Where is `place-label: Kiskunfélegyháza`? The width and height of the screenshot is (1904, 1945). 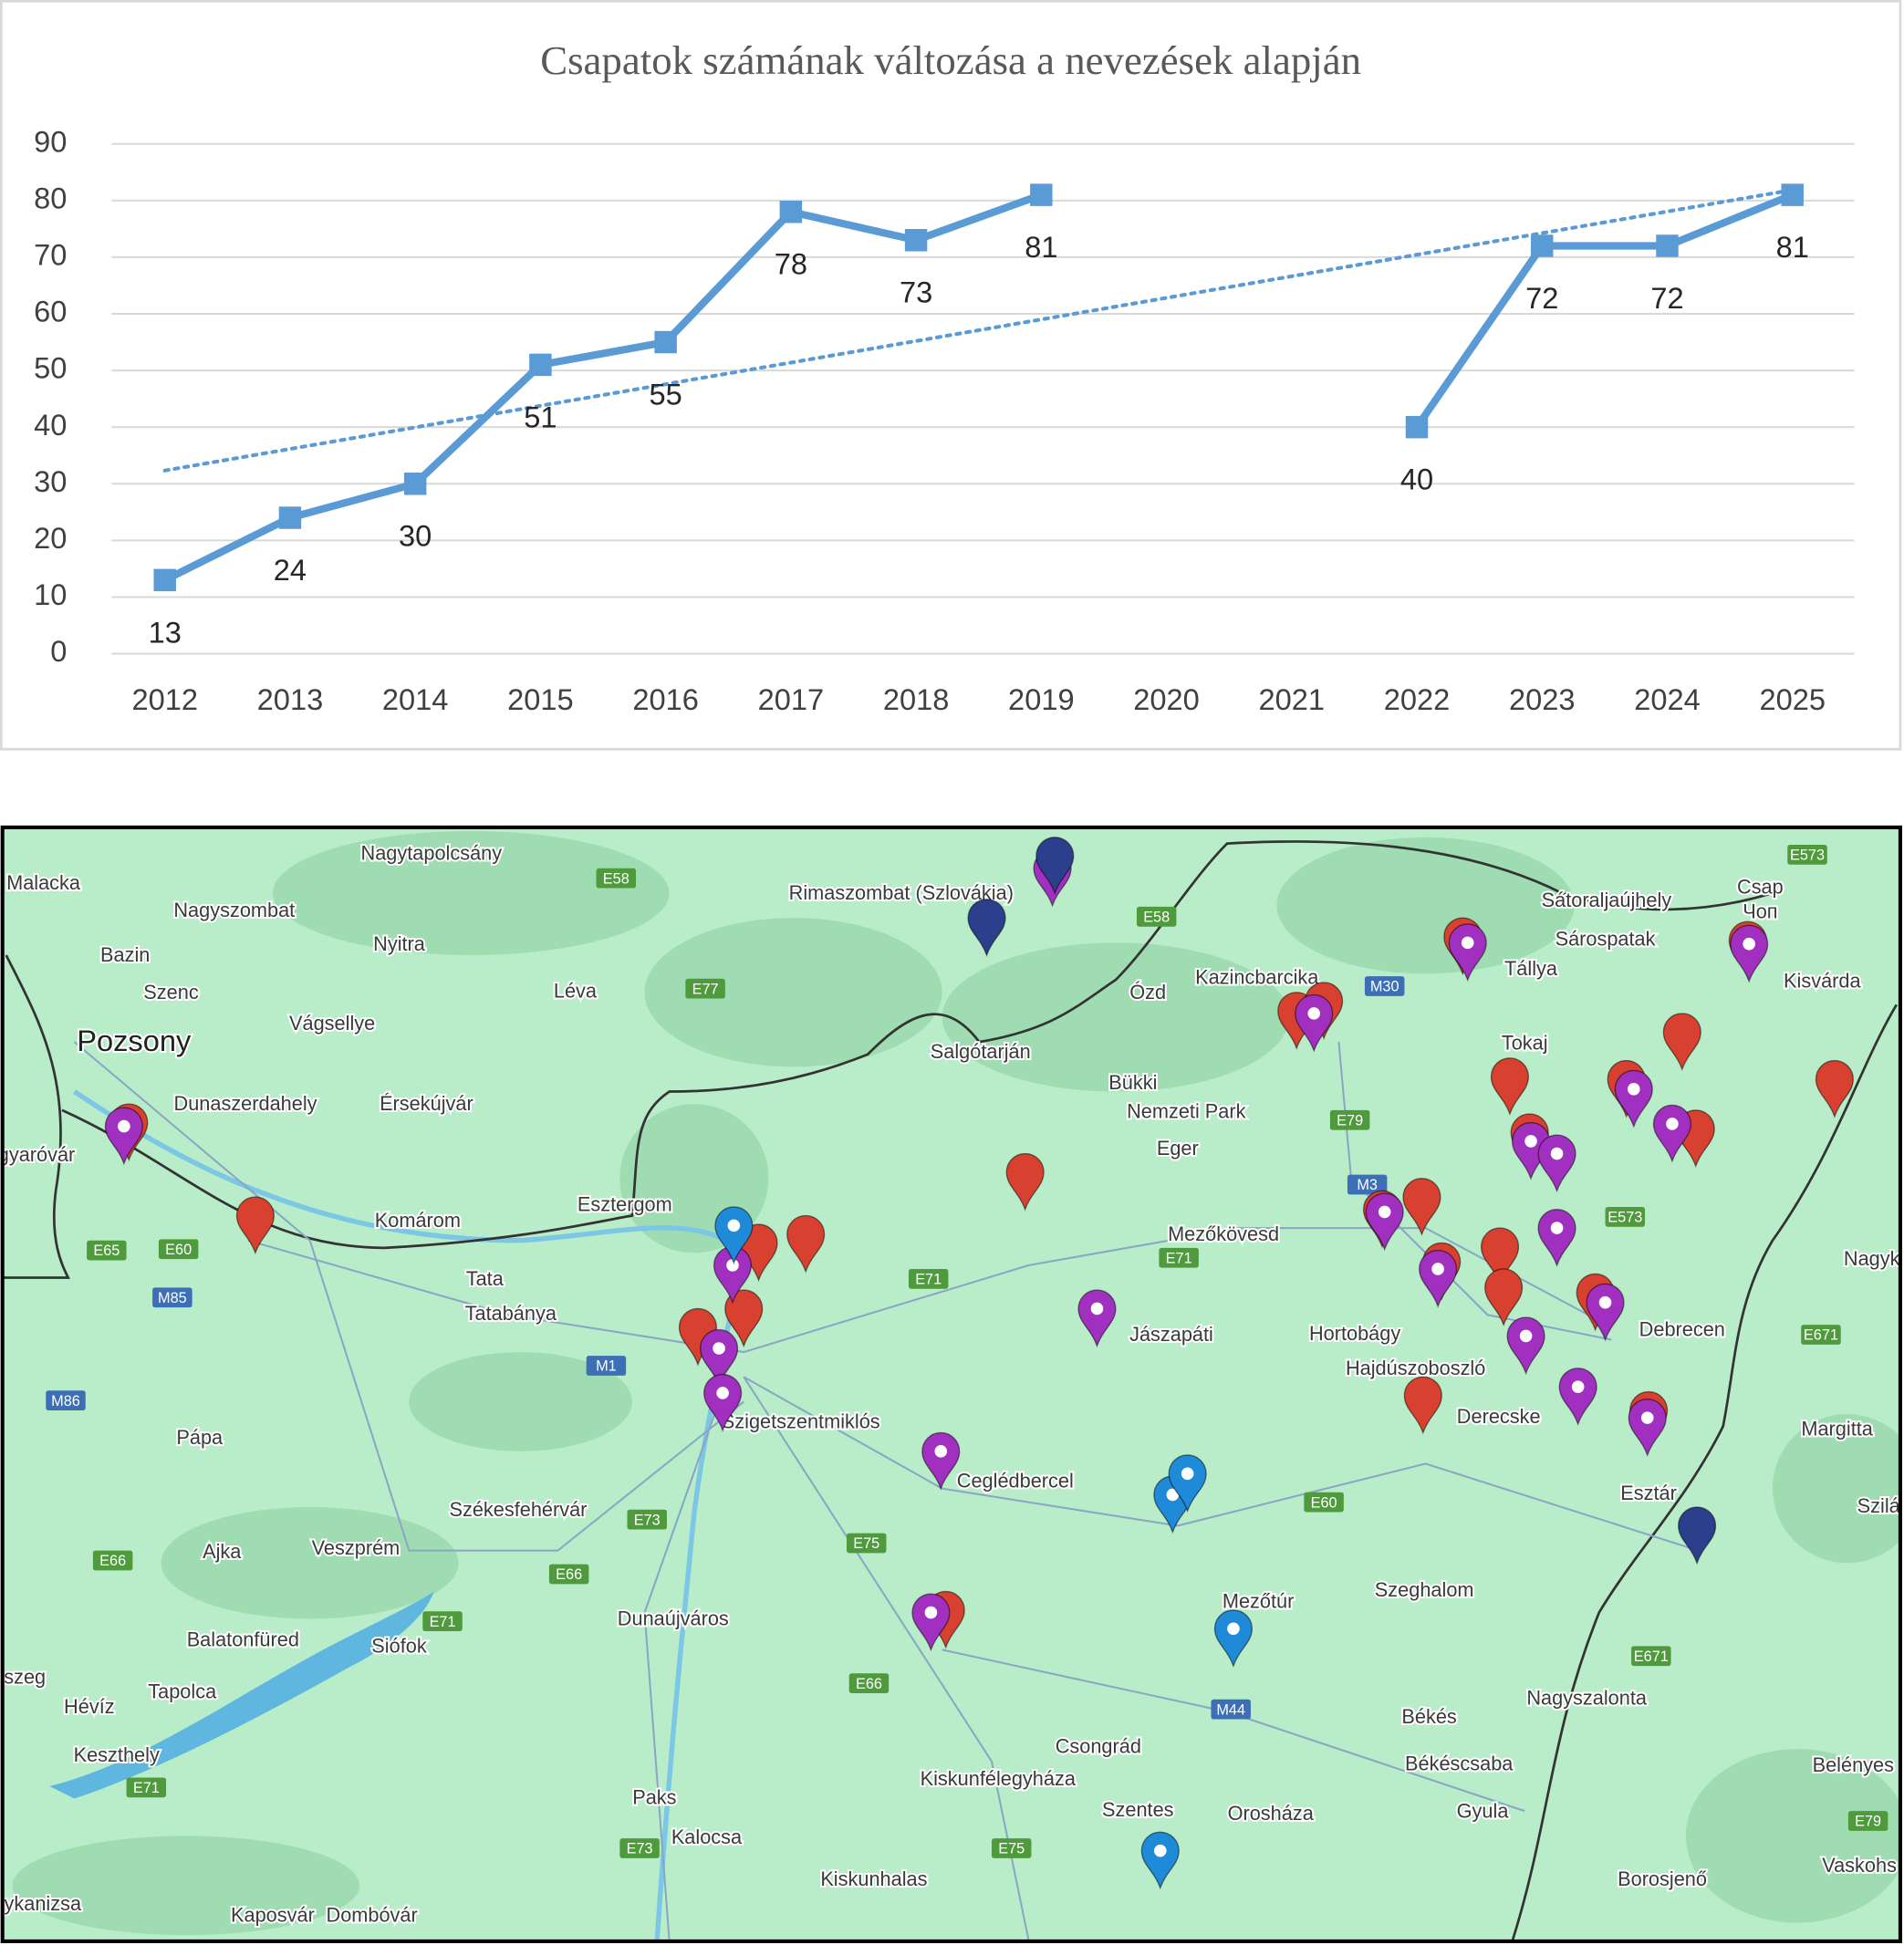
place-label: Kiskunfélegyháza is located at coordinates (999, 1778).